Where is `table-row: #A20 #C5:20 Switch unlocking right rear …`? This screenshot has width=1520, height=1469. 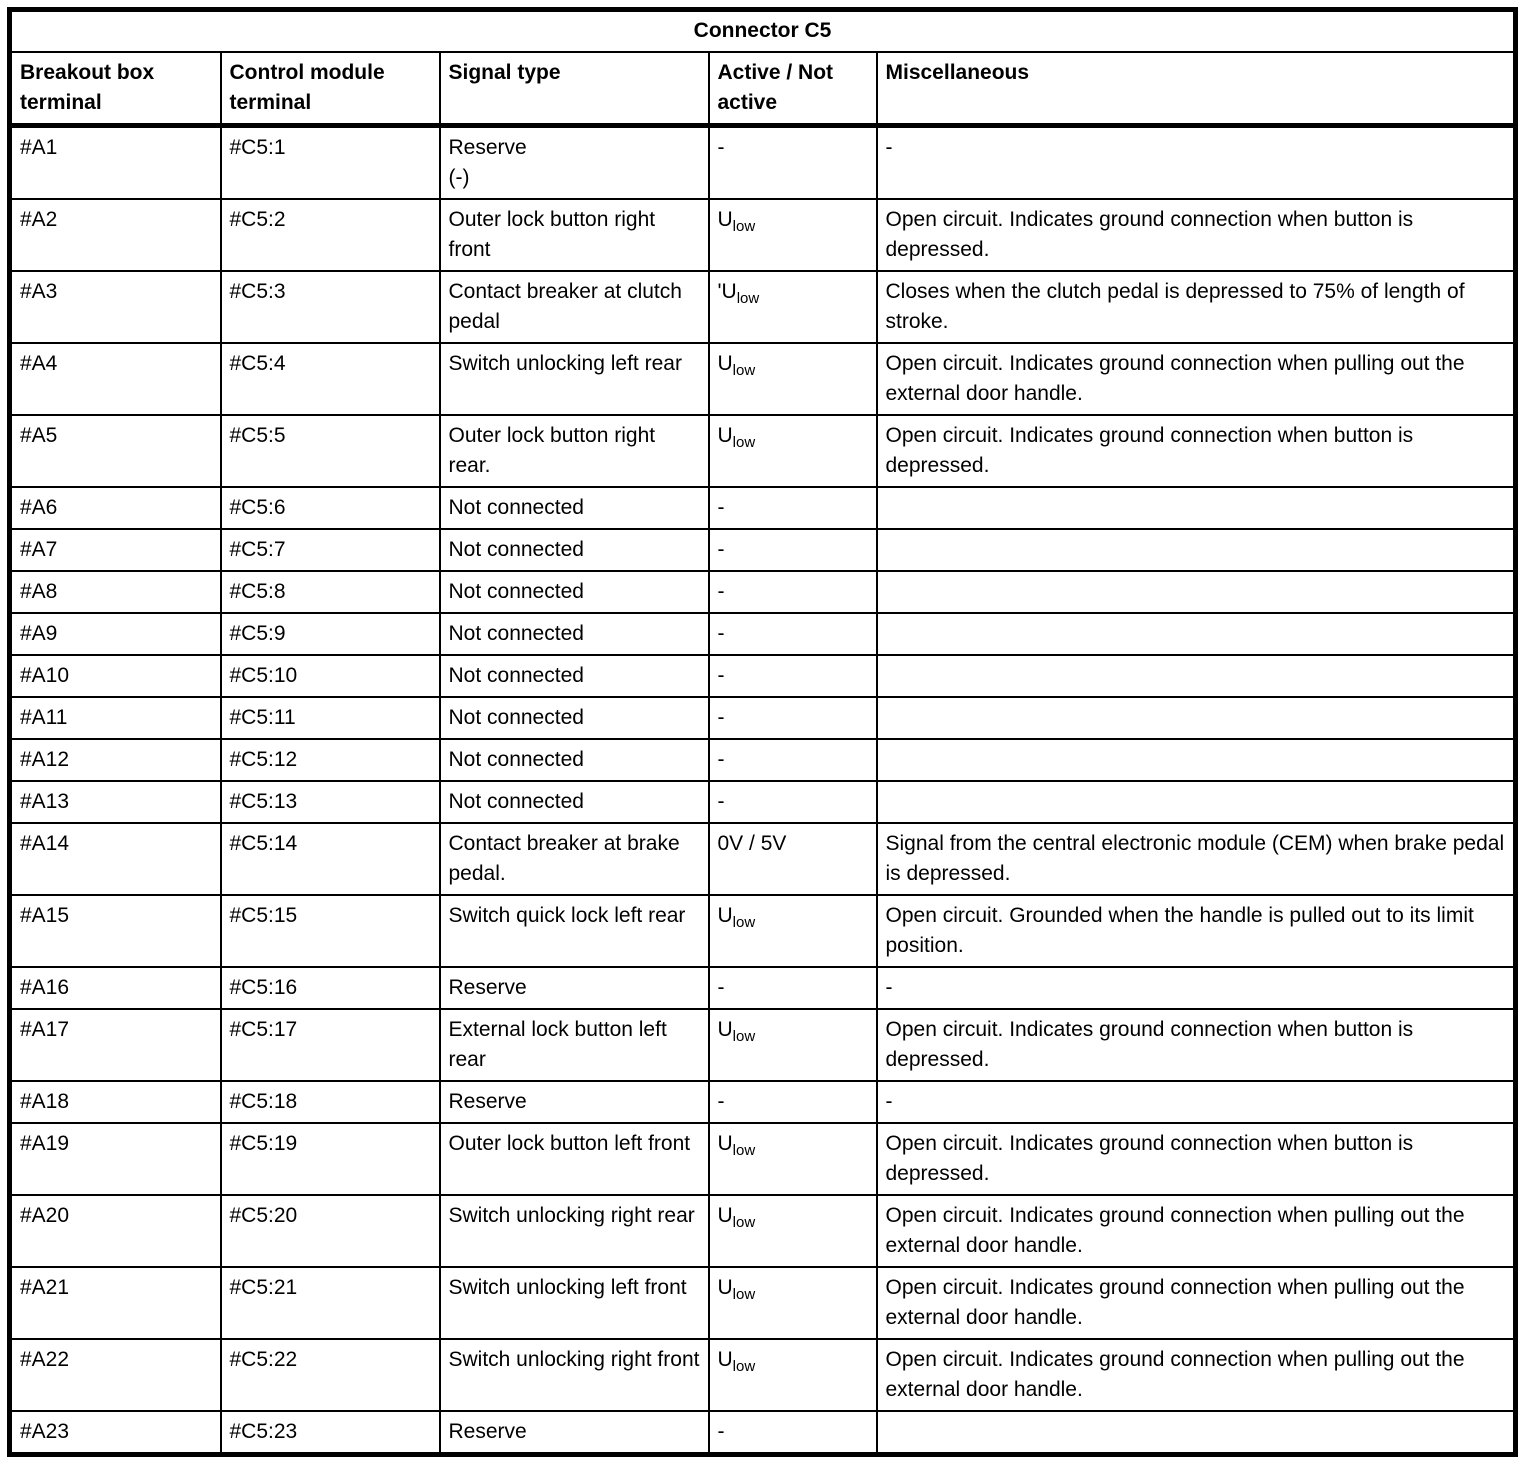 table-row: #A20 #C5:20 Switch unlocking right rear … is located at coordinates (762, 1230).